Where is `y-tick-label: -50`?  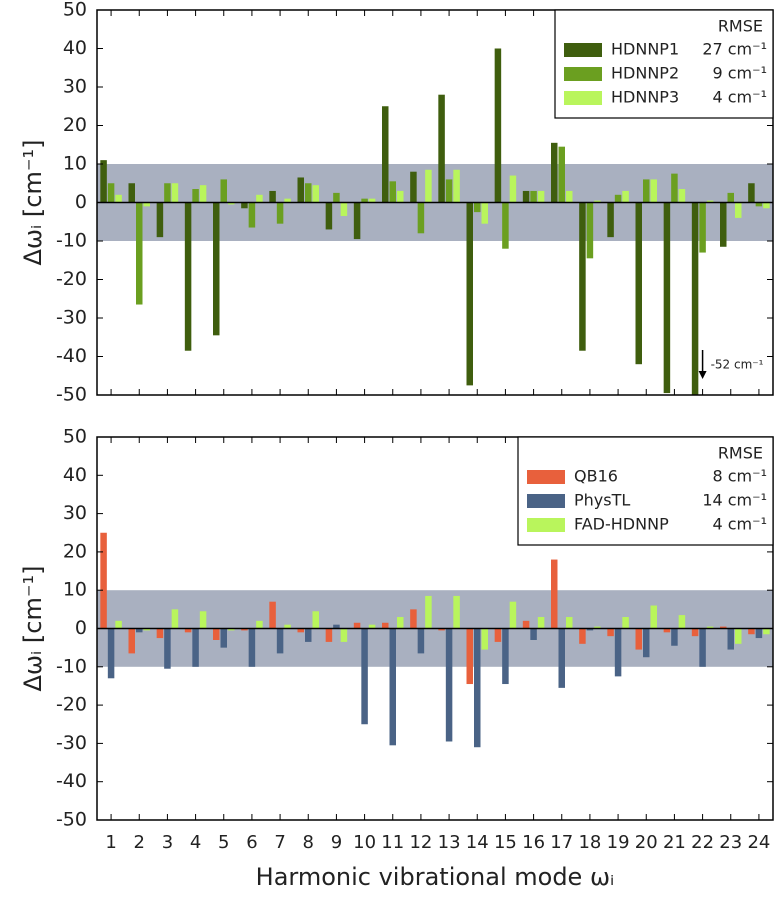
y-tick-label: -50 is located at coordinates (71, 820).